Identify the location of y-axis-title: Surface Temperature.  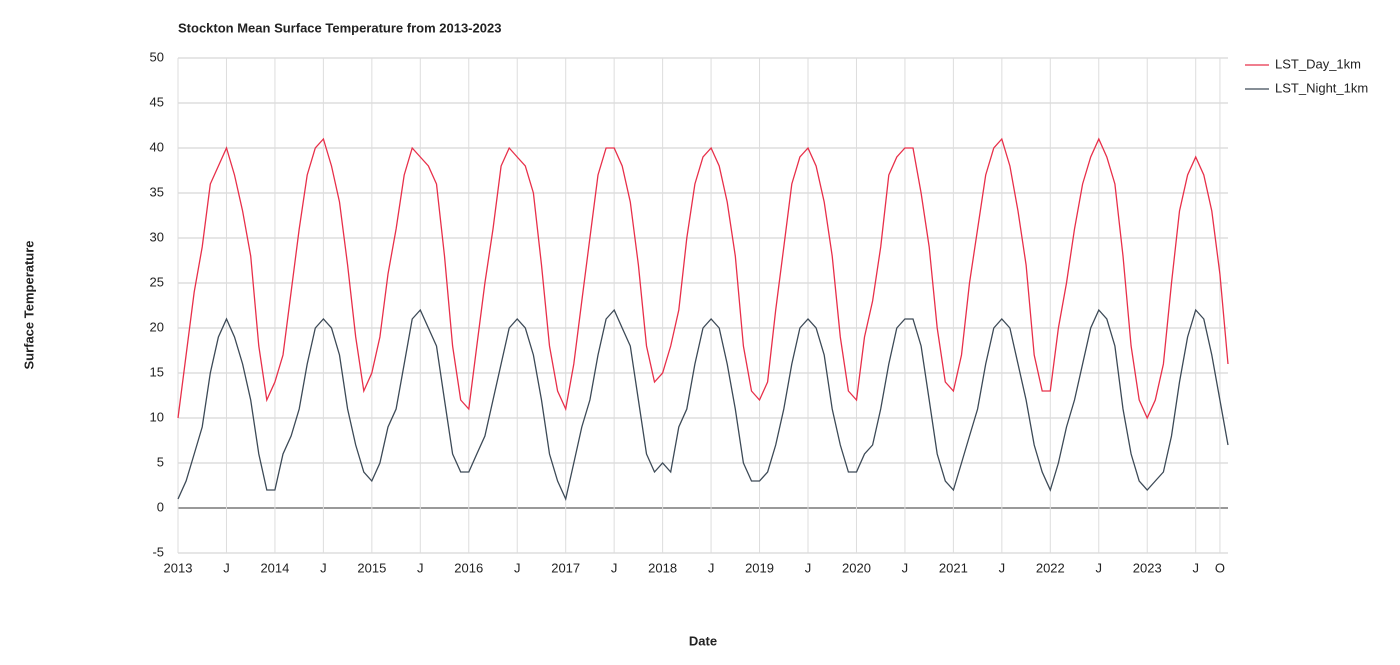
(28, 304).